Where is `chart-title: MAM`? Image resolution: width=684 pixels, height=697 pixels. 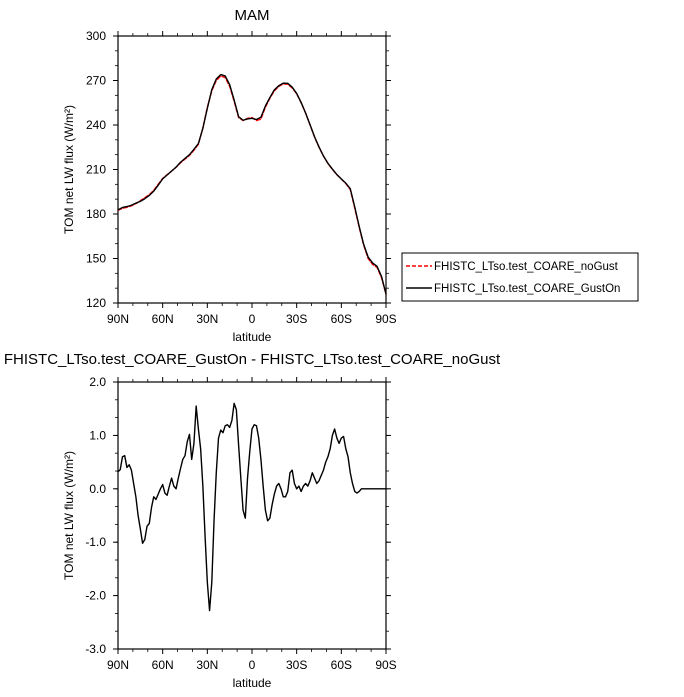
chart-title: MAM is located at coordinates (252, 15).